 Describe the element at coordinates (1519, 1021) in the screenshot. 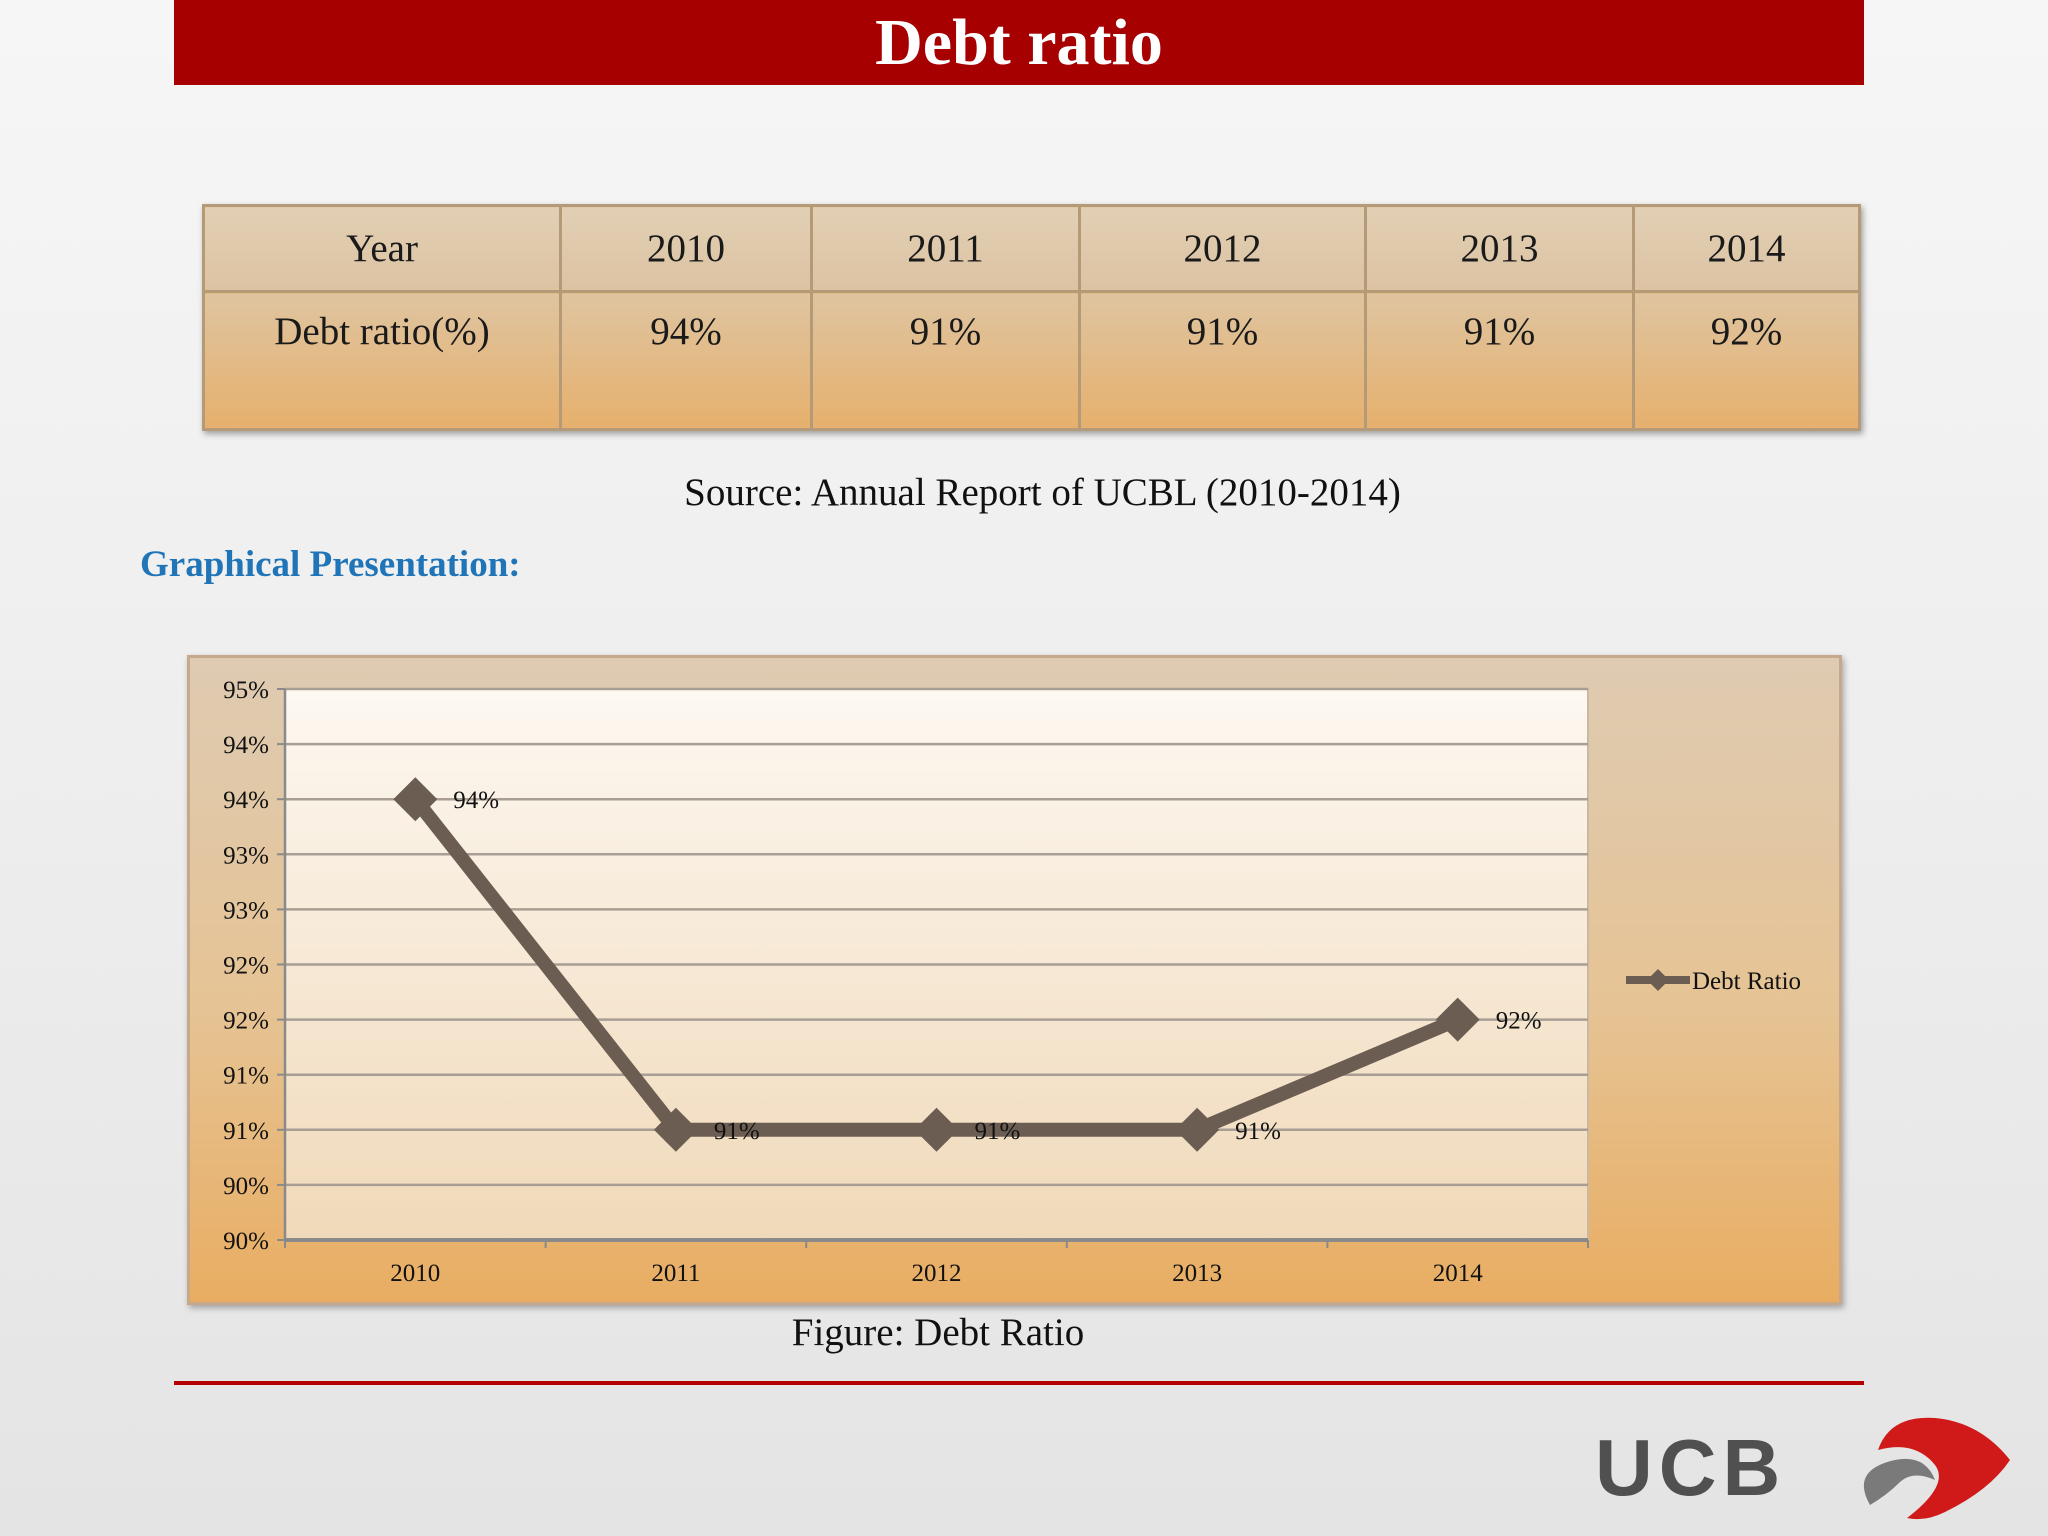

I see `data-label: 92%` at that location.